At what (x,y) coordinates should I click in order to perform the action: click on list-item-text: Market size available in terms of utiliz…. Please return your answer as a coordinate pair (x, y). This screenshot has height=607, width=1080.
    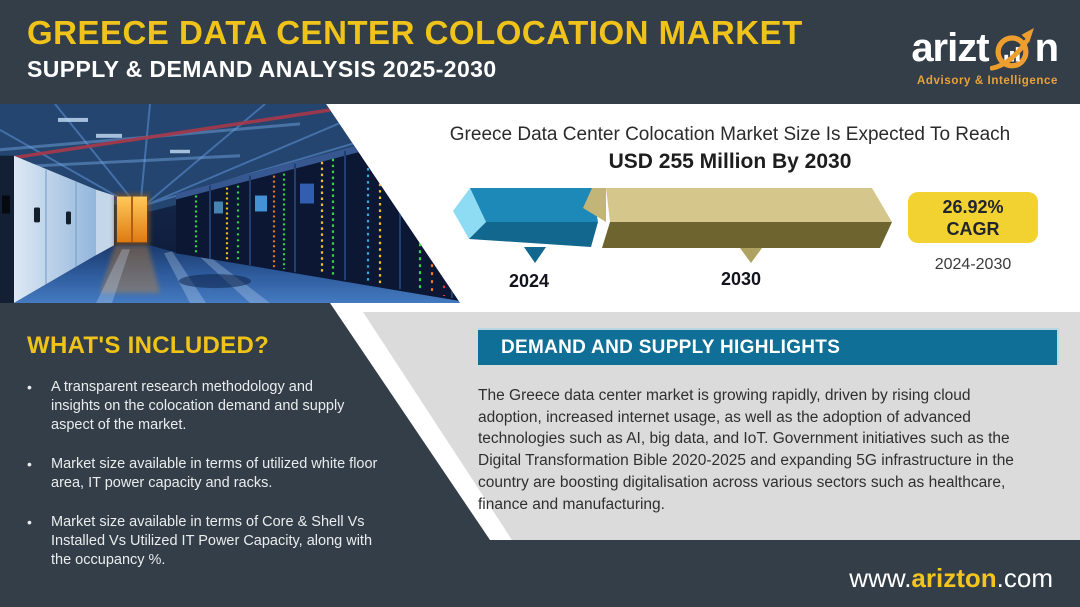
    Looking at the image, I should click on (214, 473).